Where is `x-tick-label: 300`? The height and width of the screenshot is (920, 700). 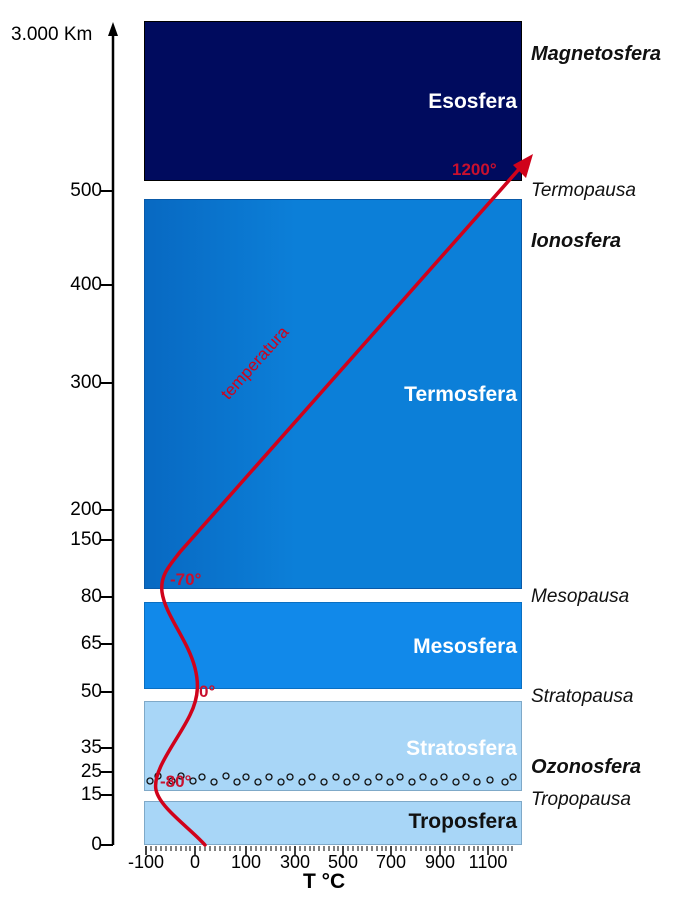 x-tick-label: 300 is located at coordinates (295, 862).